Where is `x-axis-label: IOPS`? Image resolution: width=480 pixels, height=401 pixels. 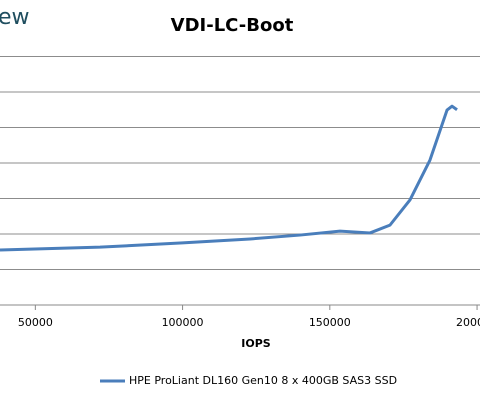 x-axis-label: IOPS is located at coordinates (256, 343).